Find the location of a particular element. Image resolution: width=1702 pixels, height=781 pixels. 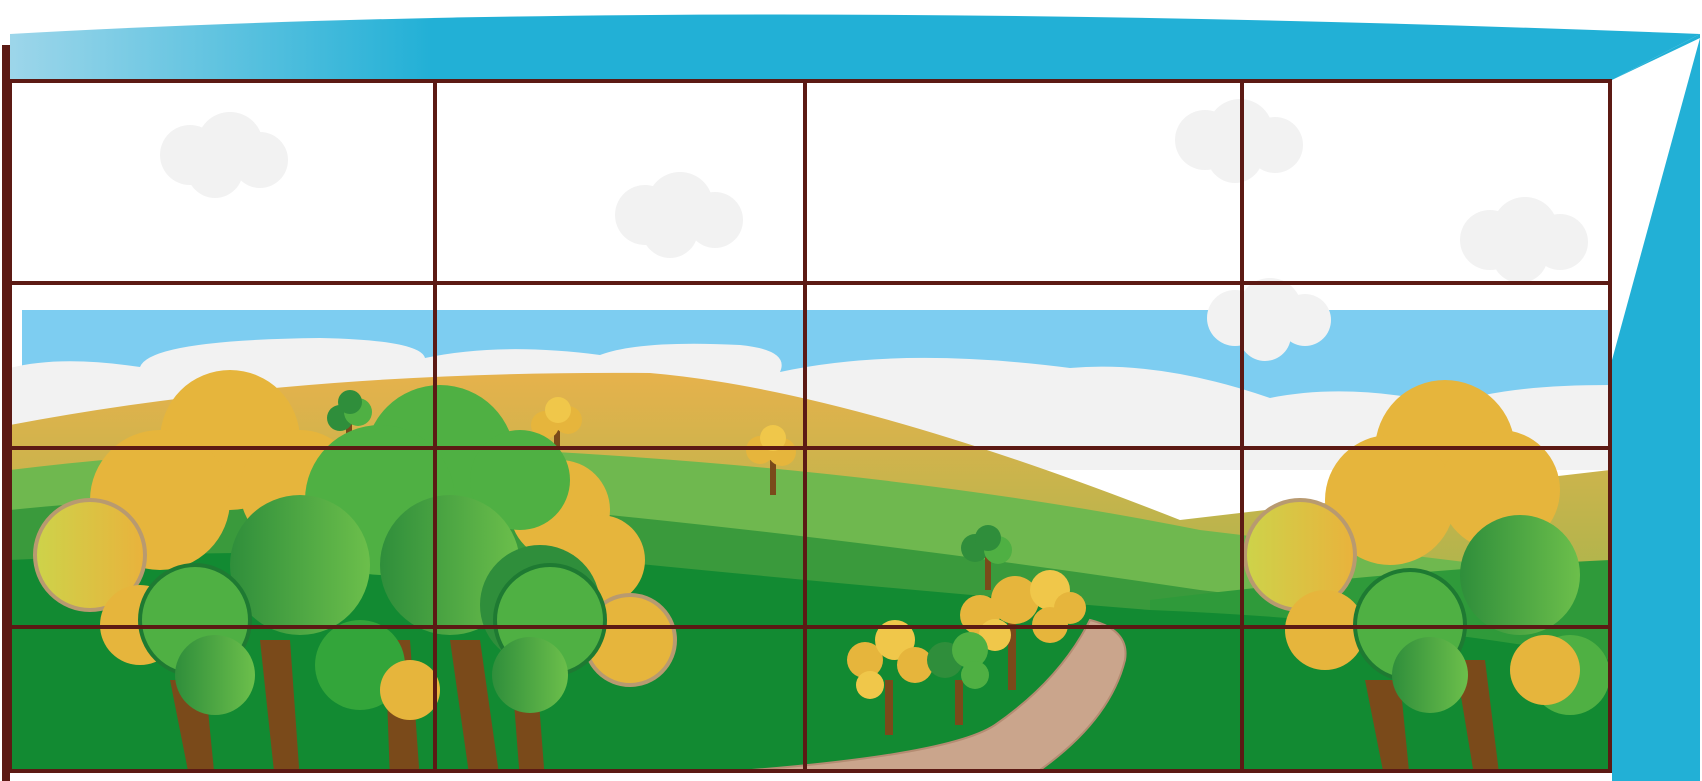

roof-band is located at coordinates (855, 48).